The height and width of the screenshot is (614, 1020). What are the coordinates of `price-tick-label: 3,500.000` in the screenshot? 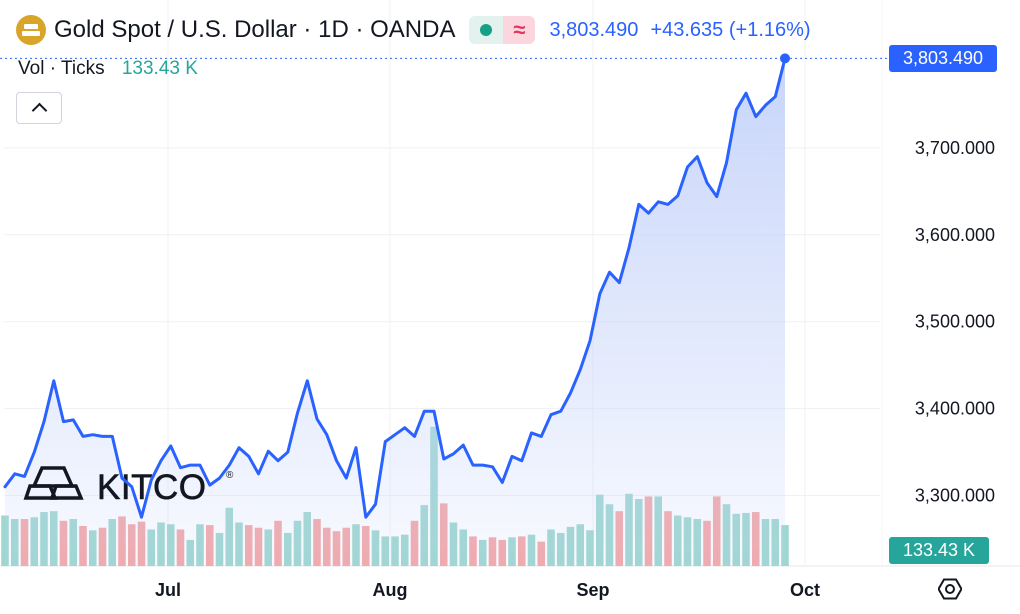 It's located at (955, 322).